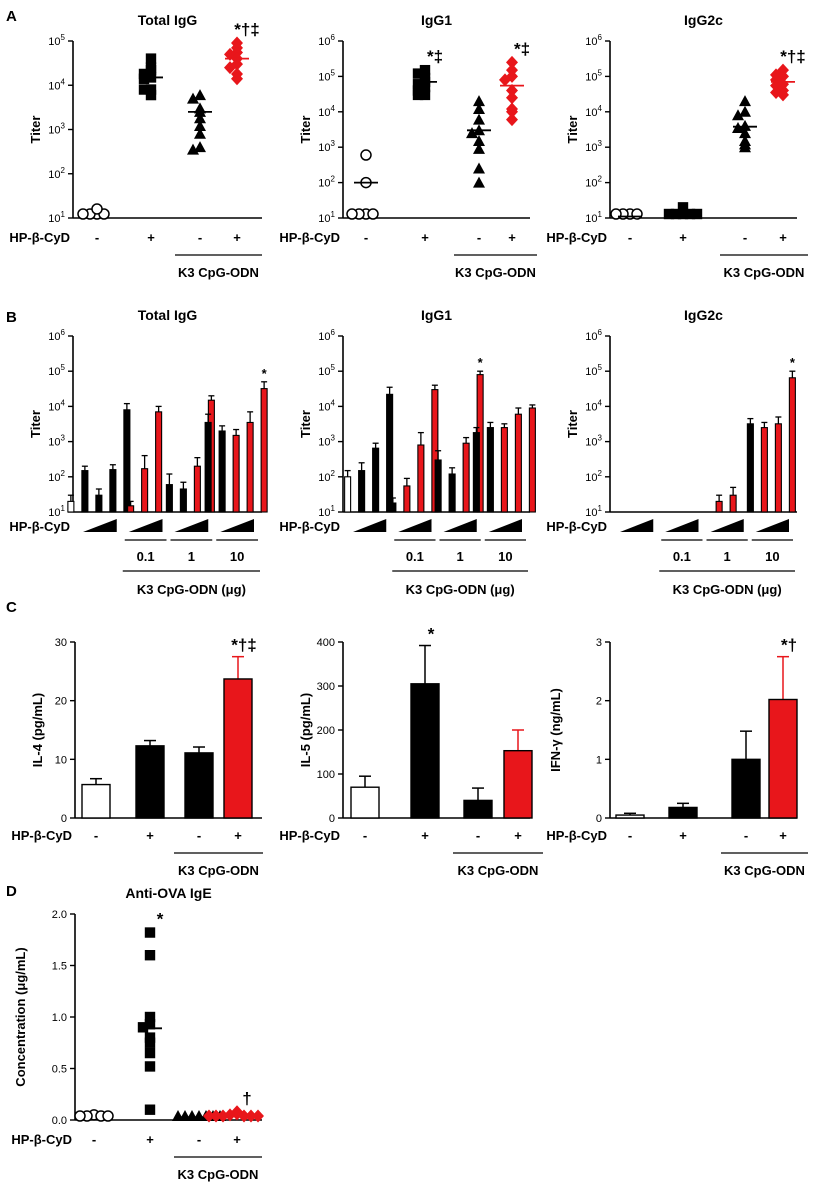 The width and height of the screenshot is (835, 1188). Describe the element at coordinates (61, 643) in the screenshot. I see `y-tick-label: 30` at that location.